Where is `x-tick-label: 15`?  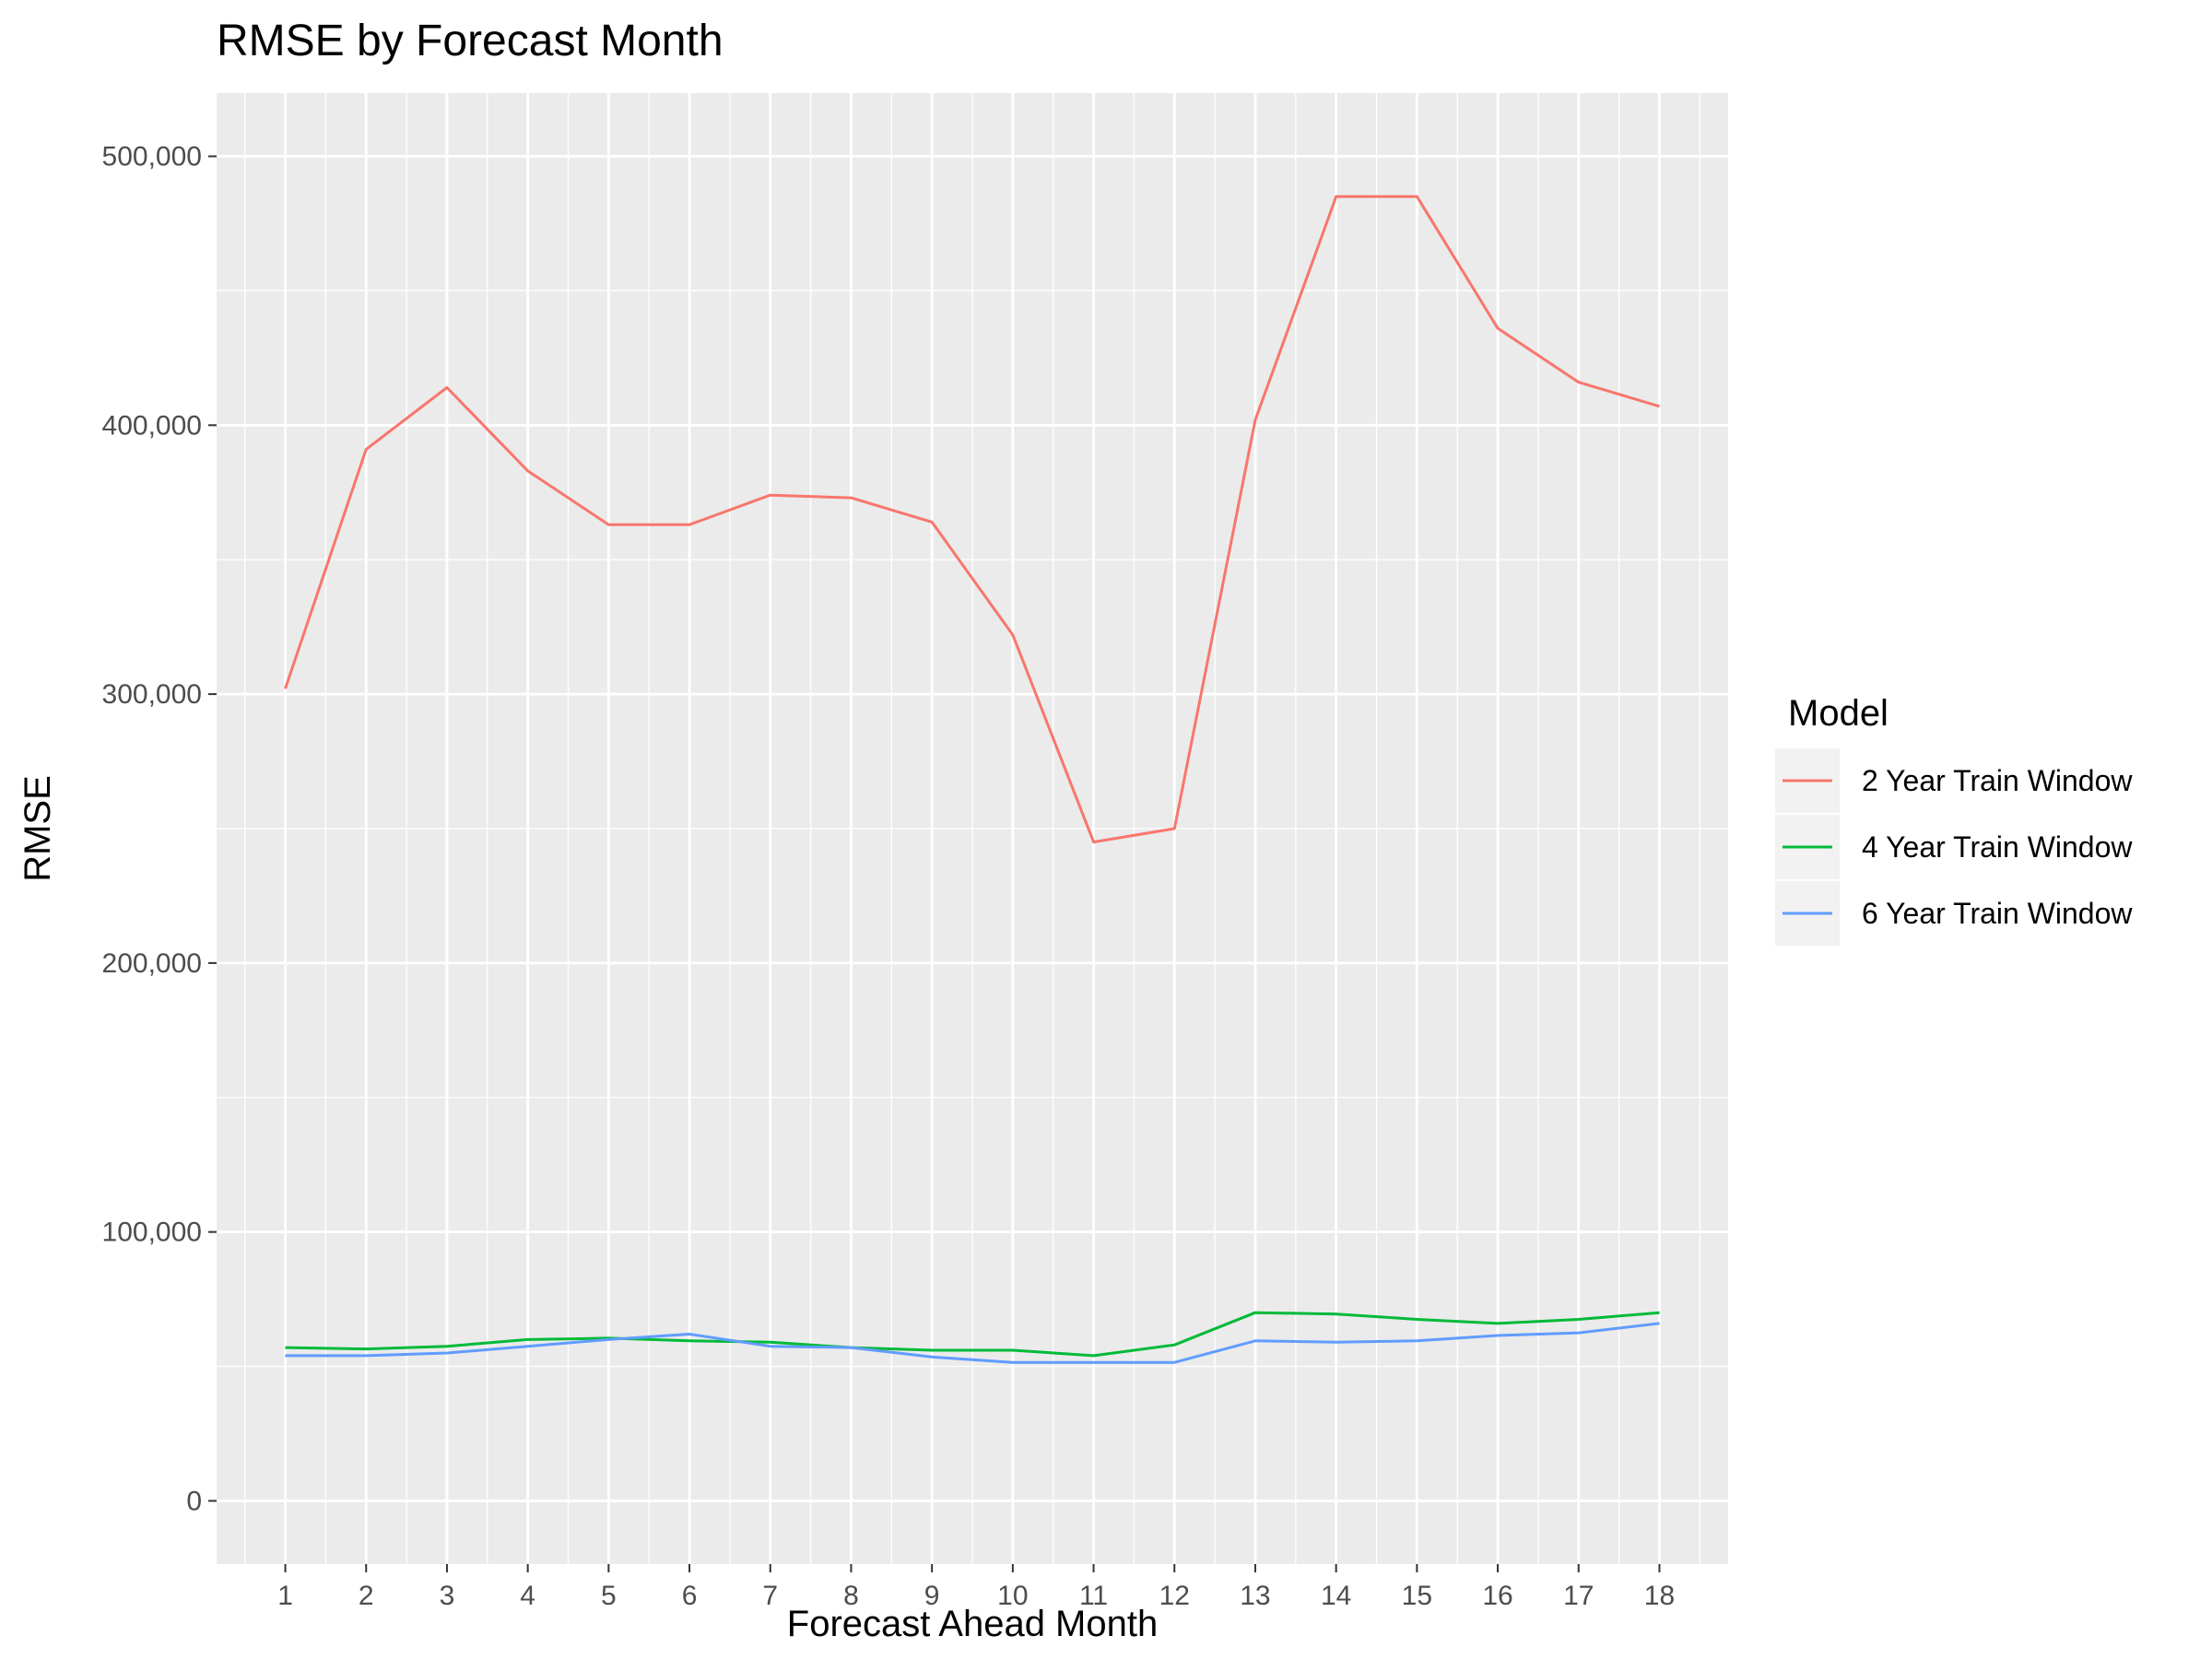 x-tick-label: 15 is located at coordinates (1417, 1596).